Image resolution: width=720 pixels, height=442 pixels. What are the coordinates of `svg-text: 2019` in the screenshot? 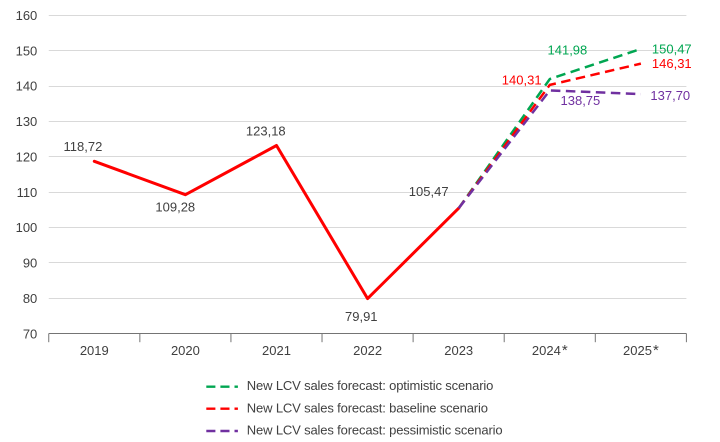 It's located at (94, 350).